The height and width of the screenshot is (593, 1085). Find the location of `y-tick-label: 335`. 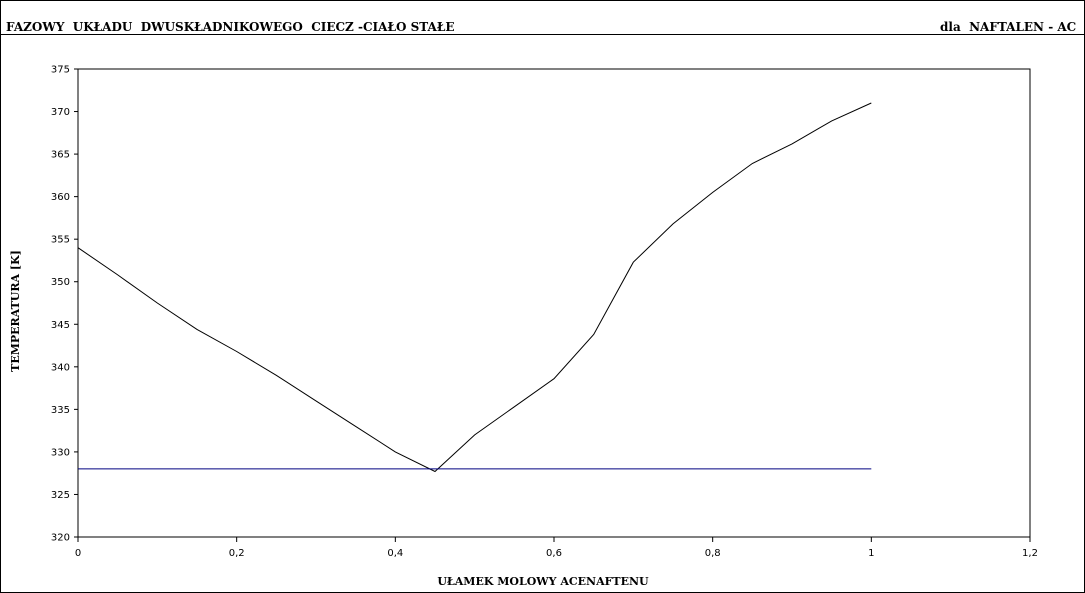

y-tick-label: 335 is located at coordinates (60, 410).